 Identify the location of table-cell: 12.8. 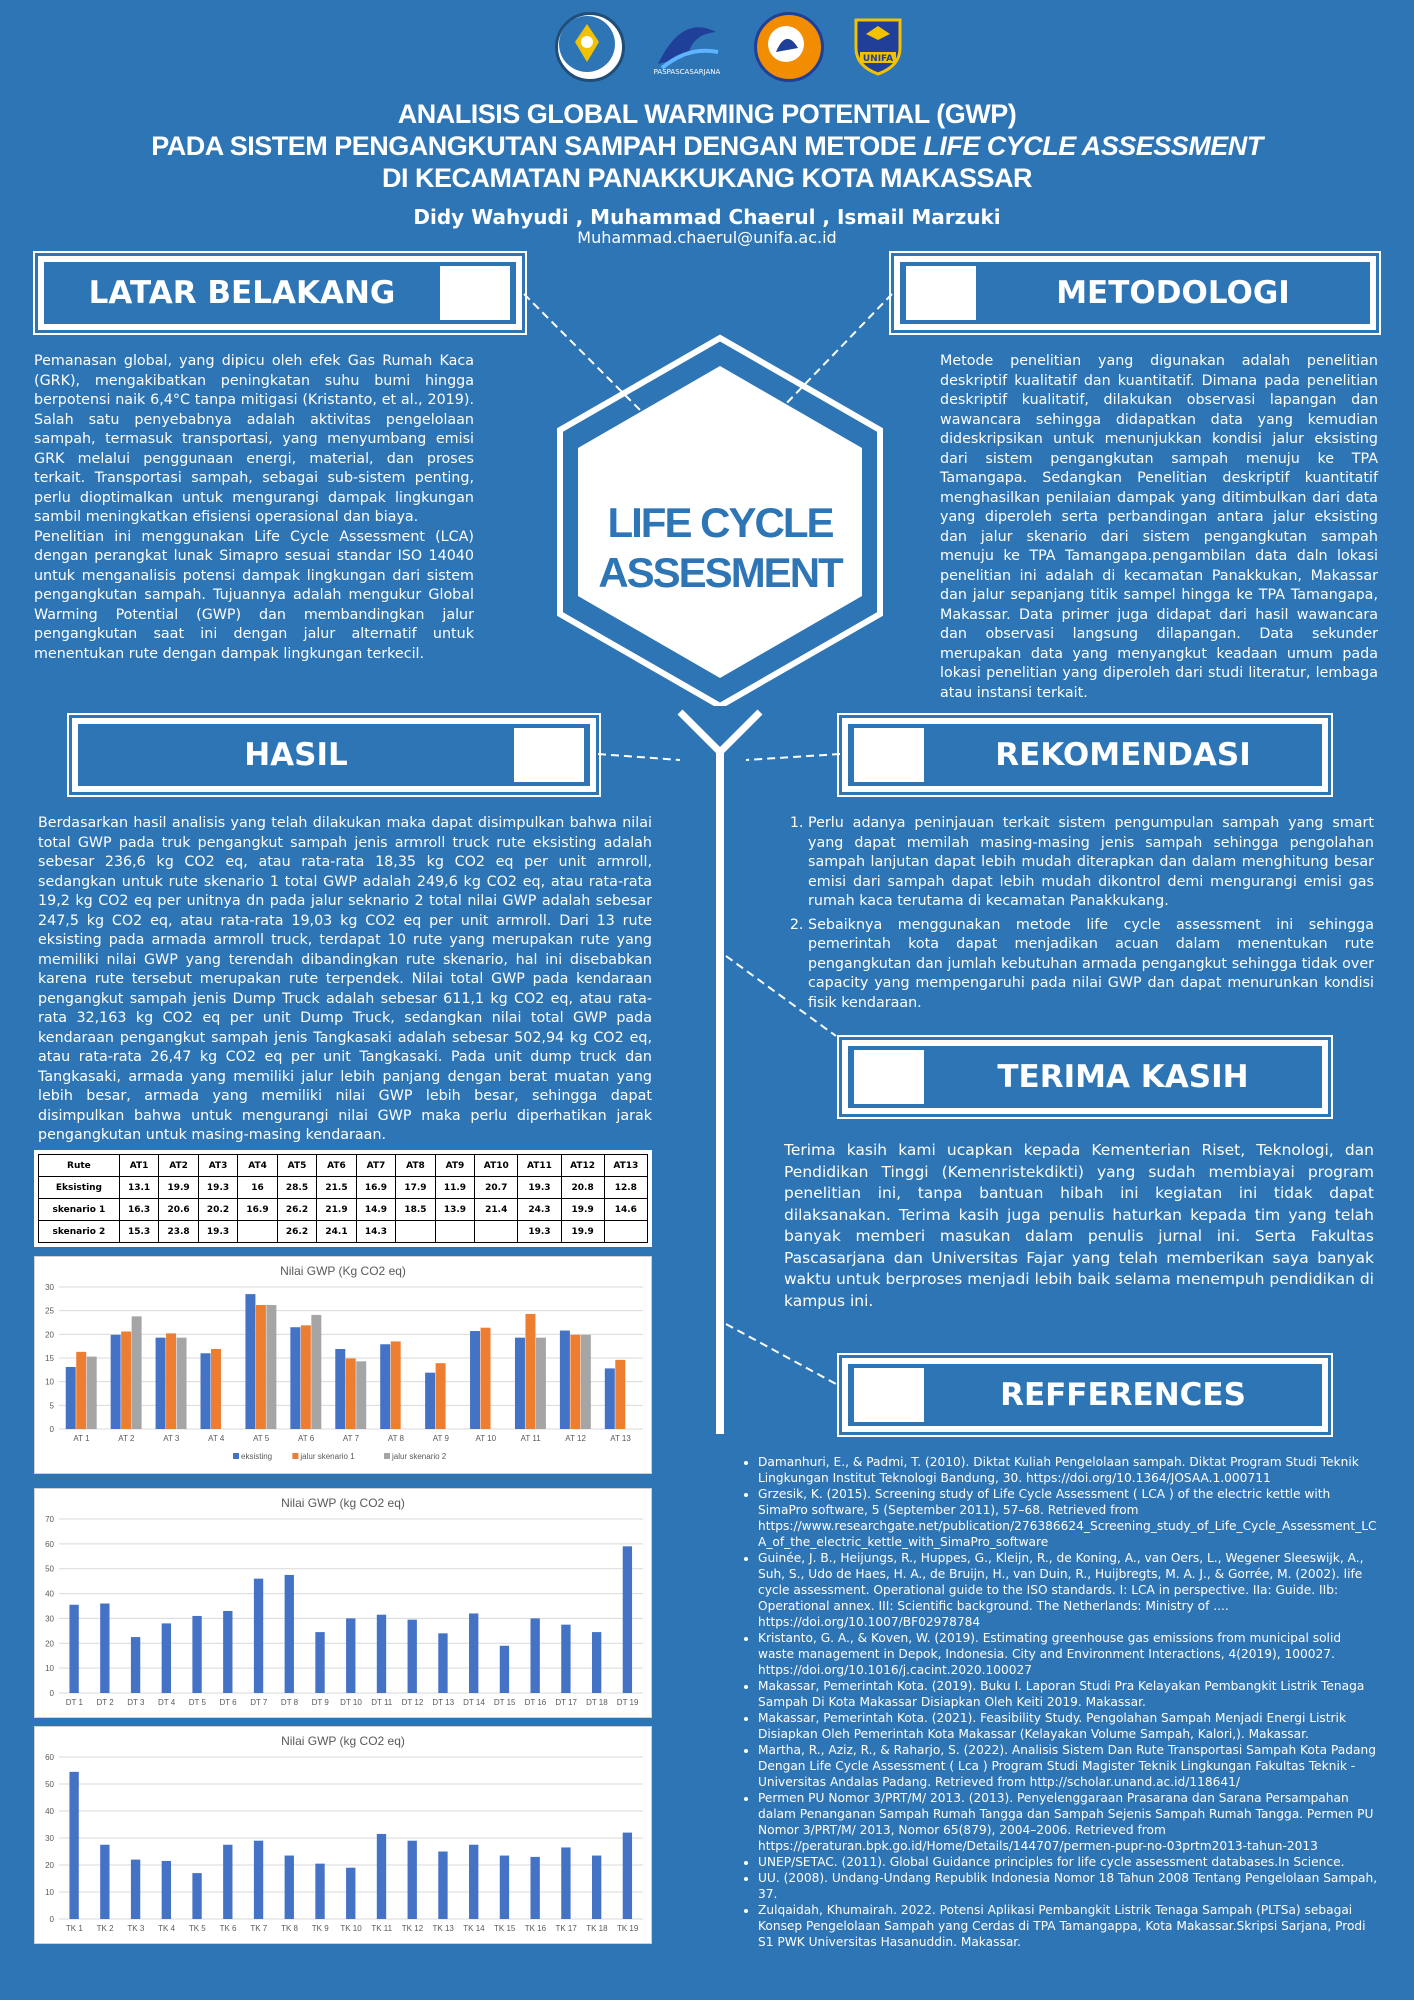
(626, 1187).